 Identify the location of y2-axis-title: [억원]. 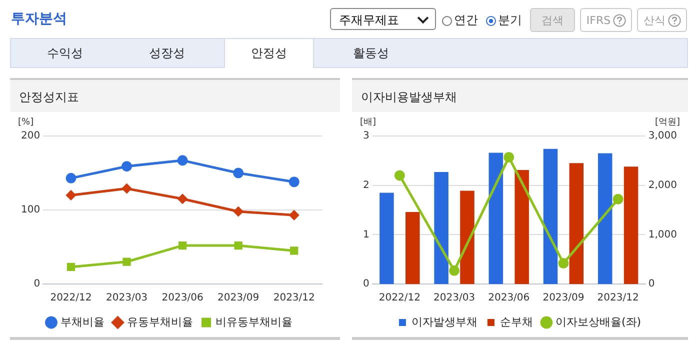
(667, 122).